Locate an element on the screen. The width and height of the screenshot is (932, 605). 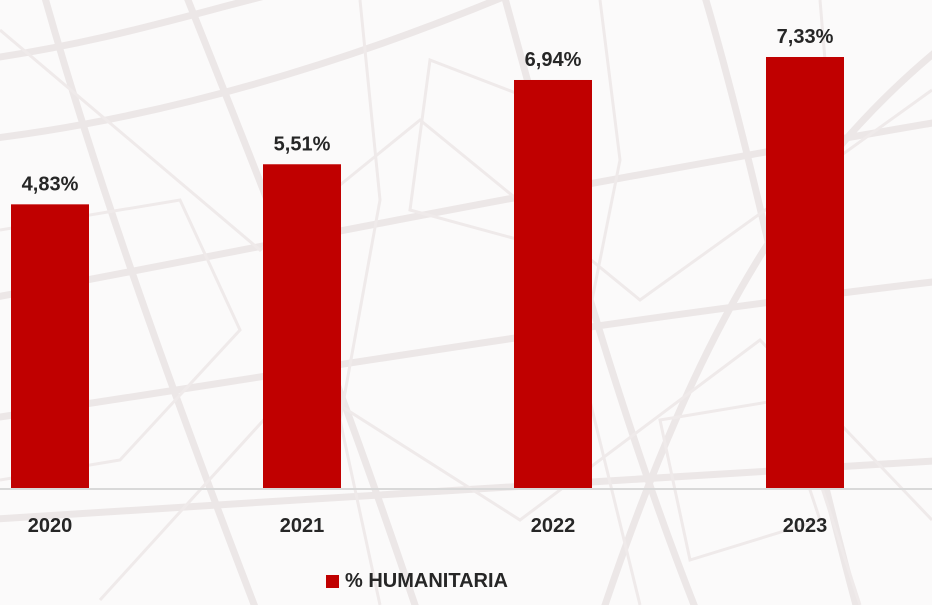
bar-2020 is located at coordinates (50, 346).